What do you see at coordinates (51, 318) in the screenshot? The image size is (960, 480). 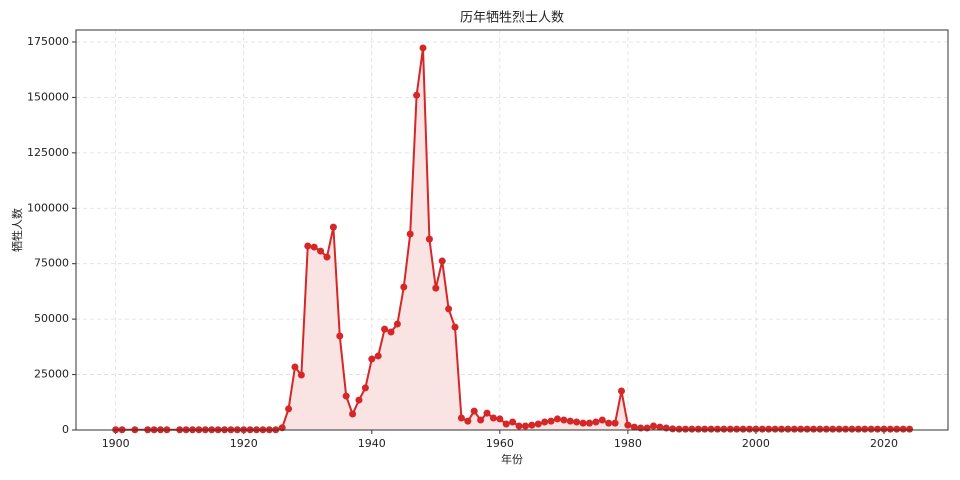 I see `y-tick-label: 50000` at bounding box center [51, 318].